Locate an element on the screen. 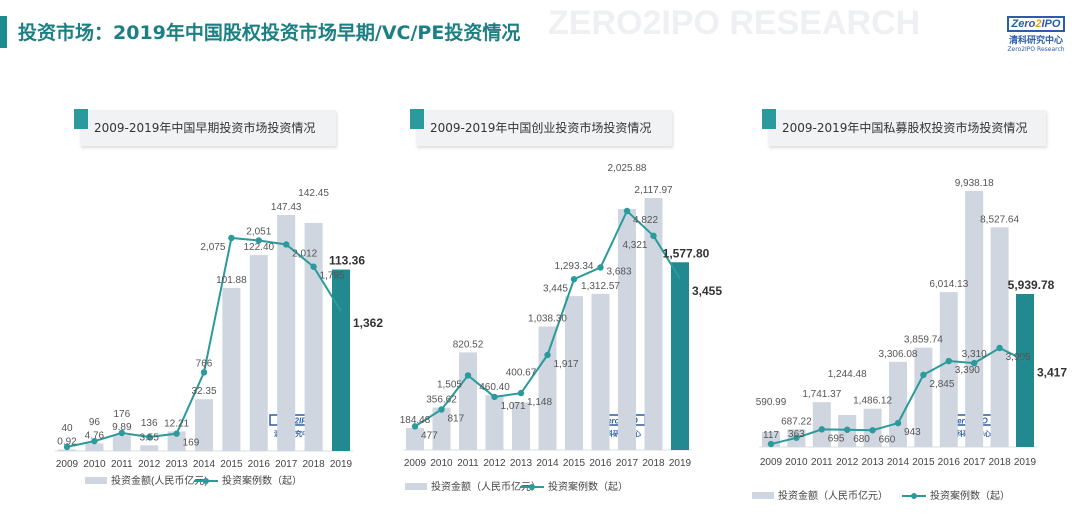  title-accent-bar is located at coordinates (3, 32).